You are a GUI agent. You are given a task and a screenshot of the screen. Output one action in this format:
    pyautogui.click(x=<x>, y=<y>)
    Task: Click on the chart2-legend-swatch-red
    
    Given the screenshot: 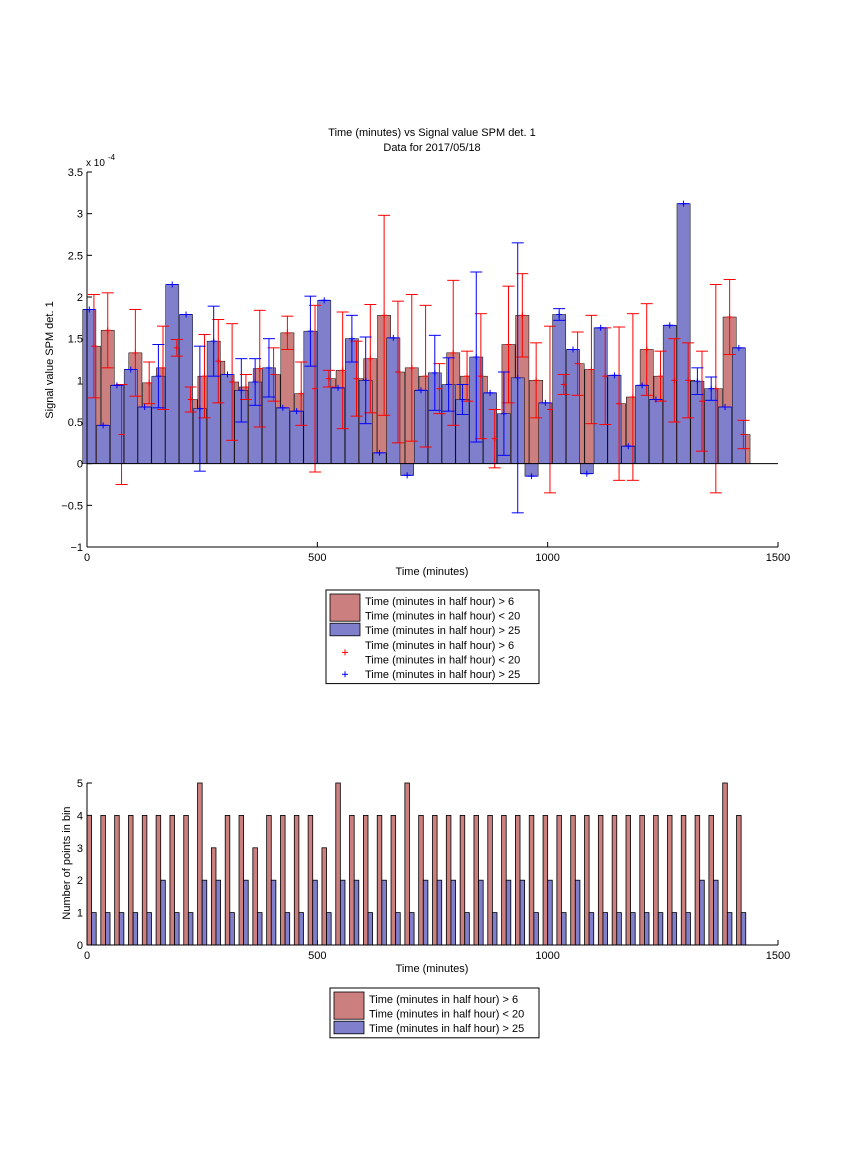 What is the action you would take?
    pyautogui.click(x=349, y=1005)
    